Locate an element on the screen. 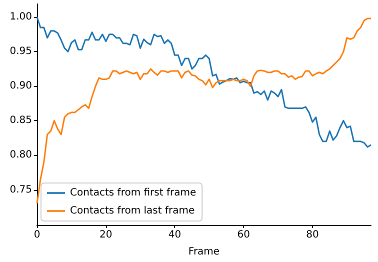 The image size is (378, 262). x-tick-label: 40 is located at coordinates (175, 235).